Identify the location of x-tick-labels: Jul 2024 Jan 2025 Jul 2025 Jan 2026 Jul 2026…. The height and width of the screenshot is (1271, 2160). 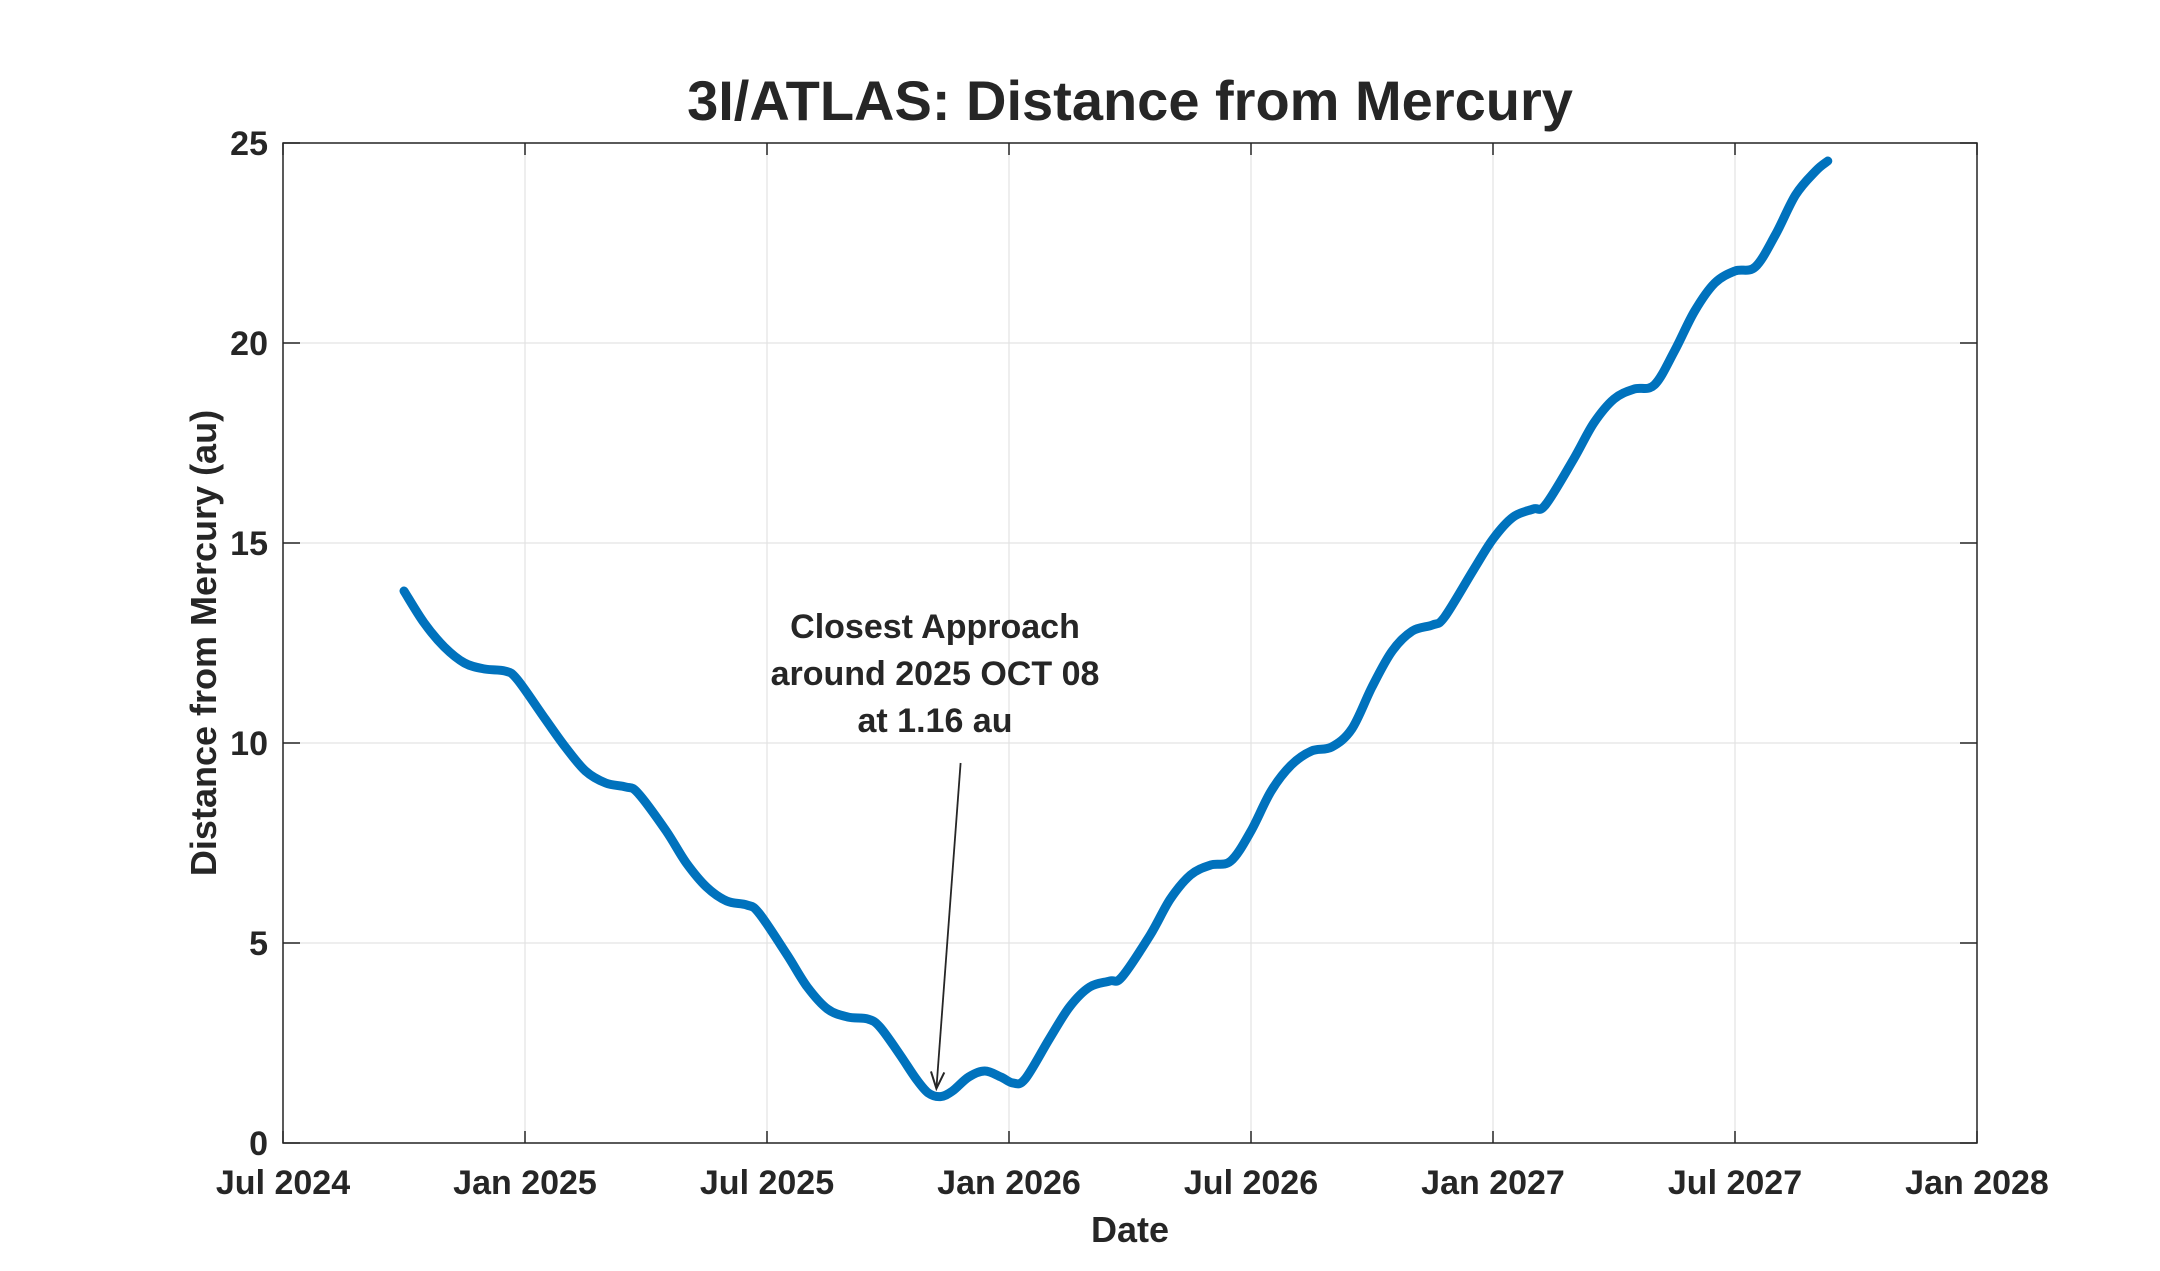
(1132, 1183).